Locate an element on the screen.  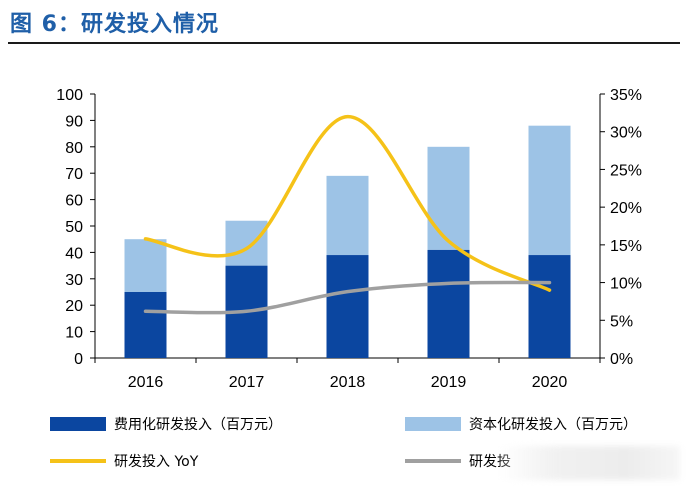
legend-label-0: 费用化研发投入（百万元） is located at coordinates (198, 425).